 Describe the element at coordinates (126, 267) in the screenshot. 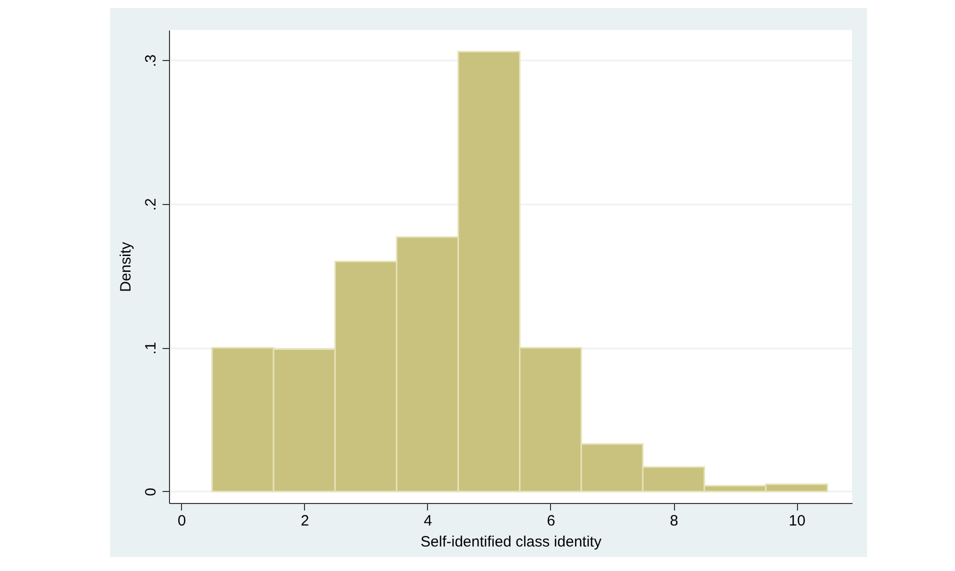

I see `y-axis-title: Density` at that location.